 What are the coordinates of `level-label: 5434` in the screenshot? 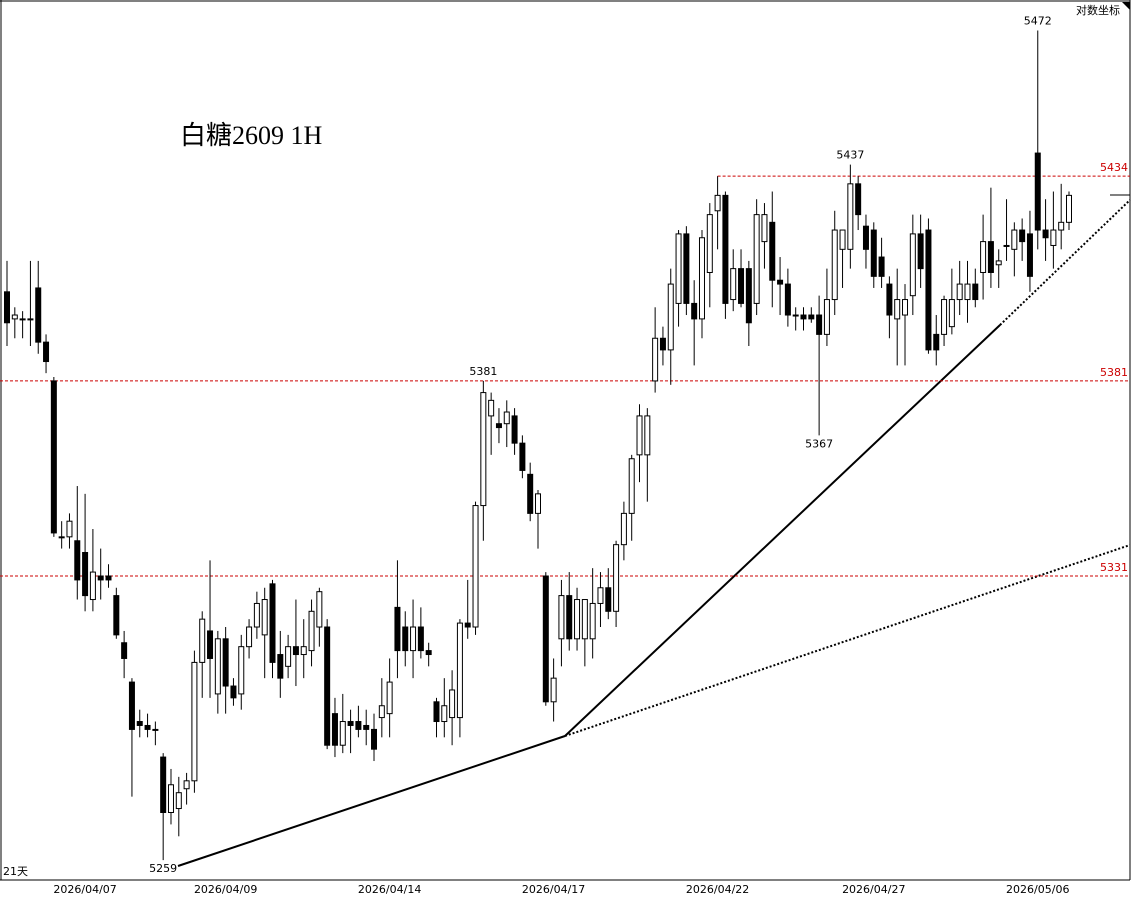 It's located at (1114, 167).